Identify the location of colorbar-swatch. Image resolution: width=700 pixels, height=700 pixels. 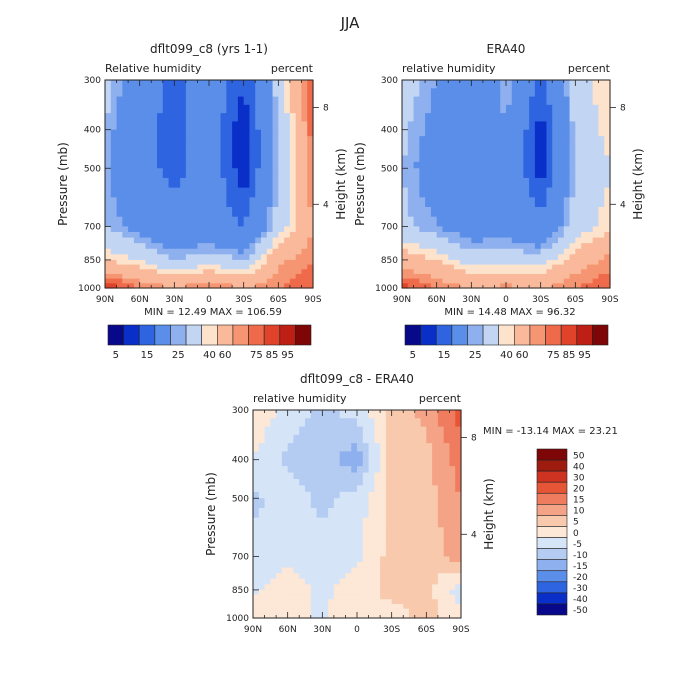
(147, 335).